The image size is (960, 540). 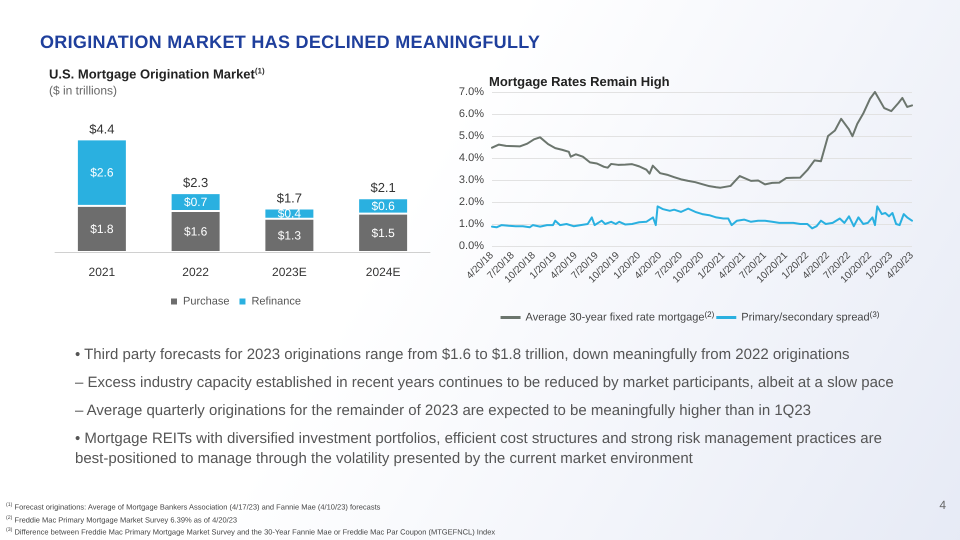 What do you see at coordinates (196, 202) in the screenshot?
I see `data-label: $0.7` at bounding box center [196, 202].